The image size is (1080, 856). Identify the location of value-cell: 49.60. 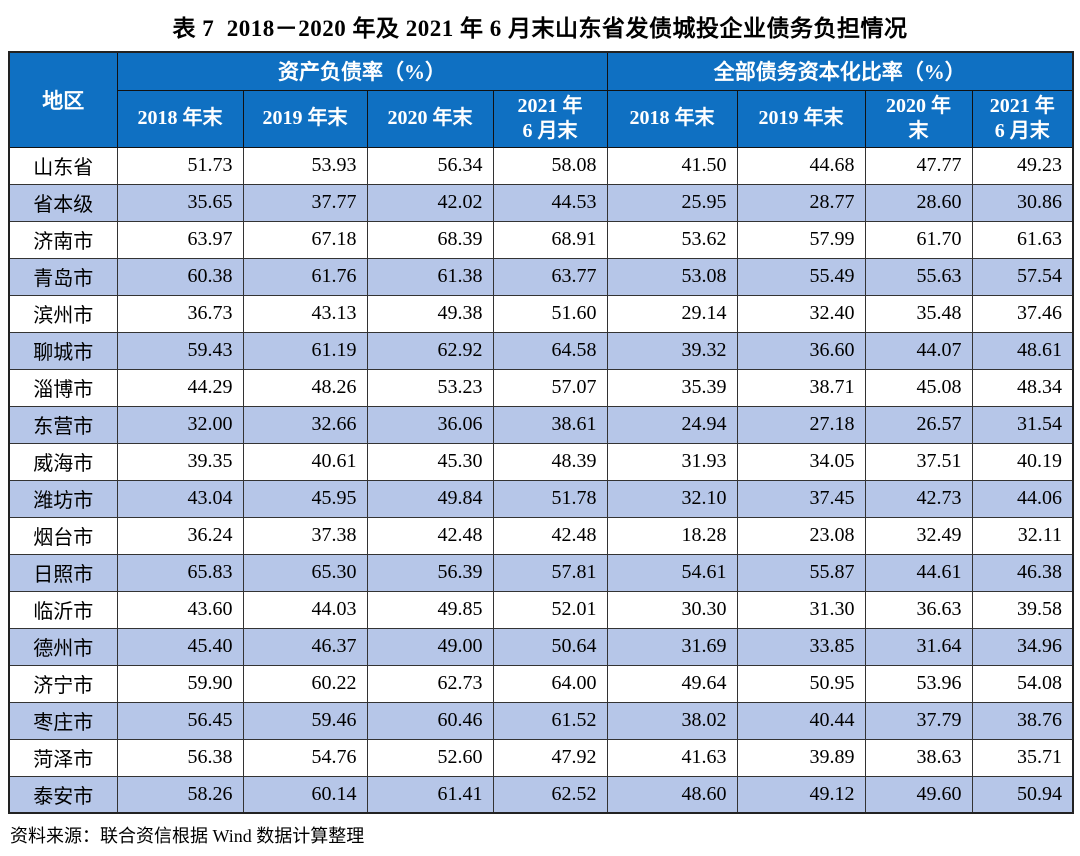
(918, 794).